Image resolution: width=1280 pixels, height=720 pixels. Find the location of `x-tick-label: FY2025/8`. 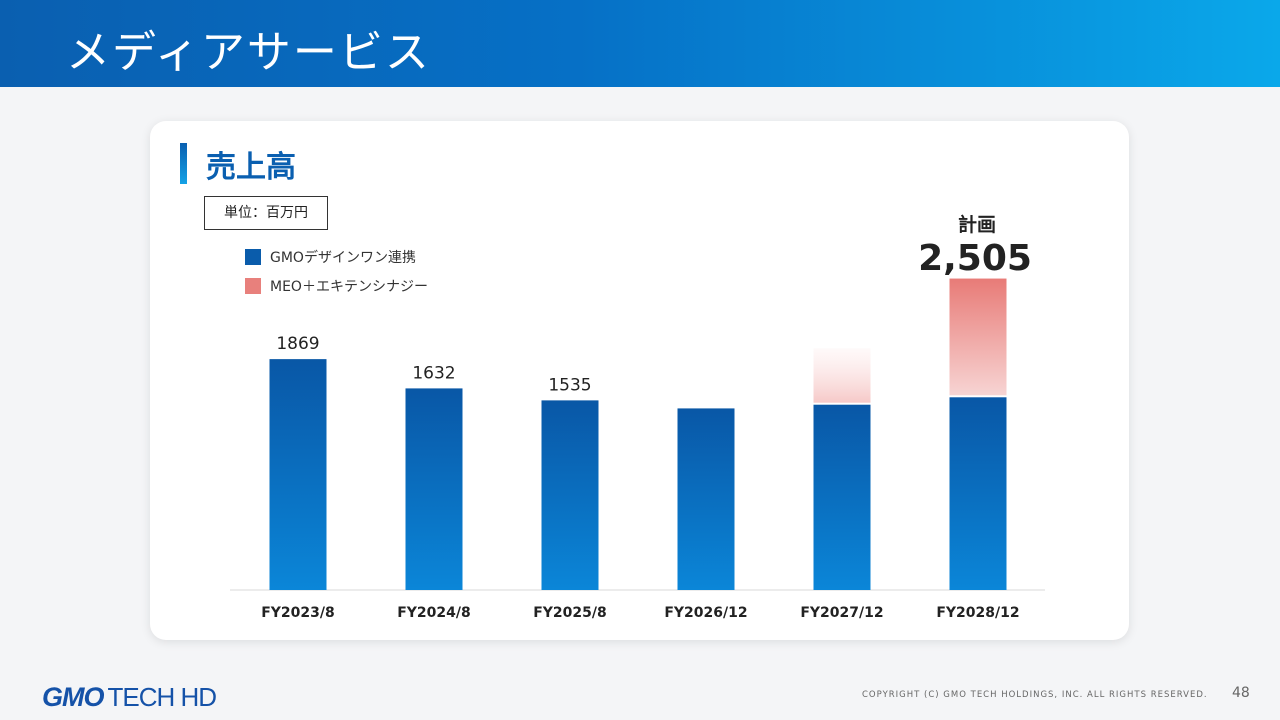

x-tick-label: FY2025/8 is located at coordinates (570, 613).